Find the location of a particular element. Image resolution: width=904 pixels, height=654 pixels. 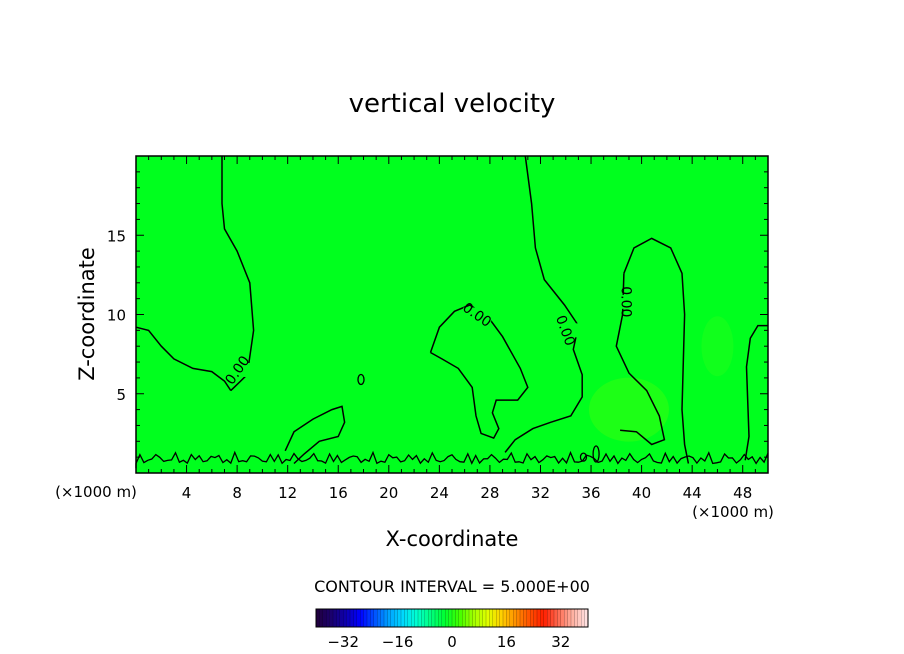

colorbar-tick-label: −16 is located at coordinates (398, 642).